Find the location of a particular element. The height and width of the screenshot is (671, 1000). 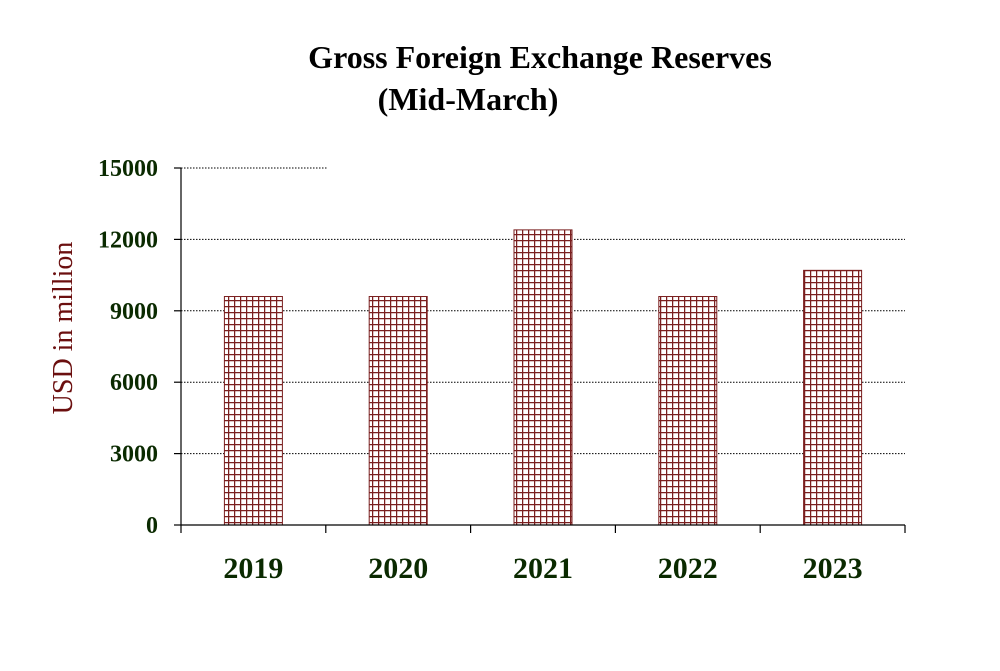

y-tick-label-6000: 6000 is located at coordinates (134, 383).